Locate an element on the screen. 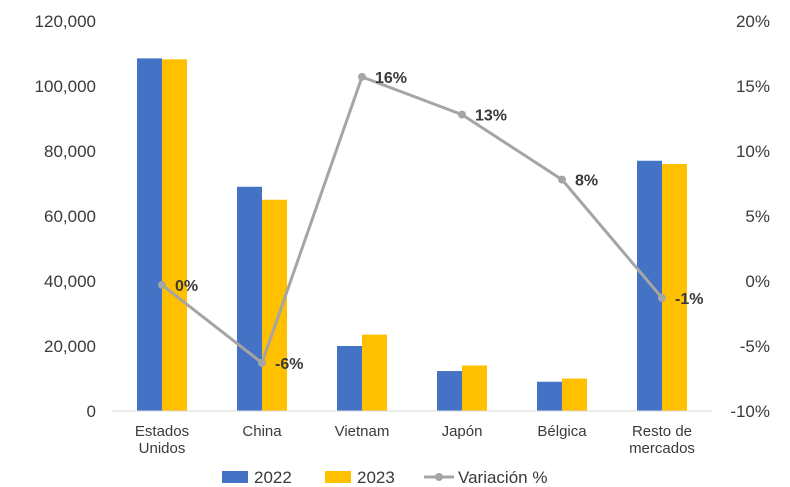 This screenshot has height=487, width=790. category-label: Bélgica is located at coordinates (562, 431).